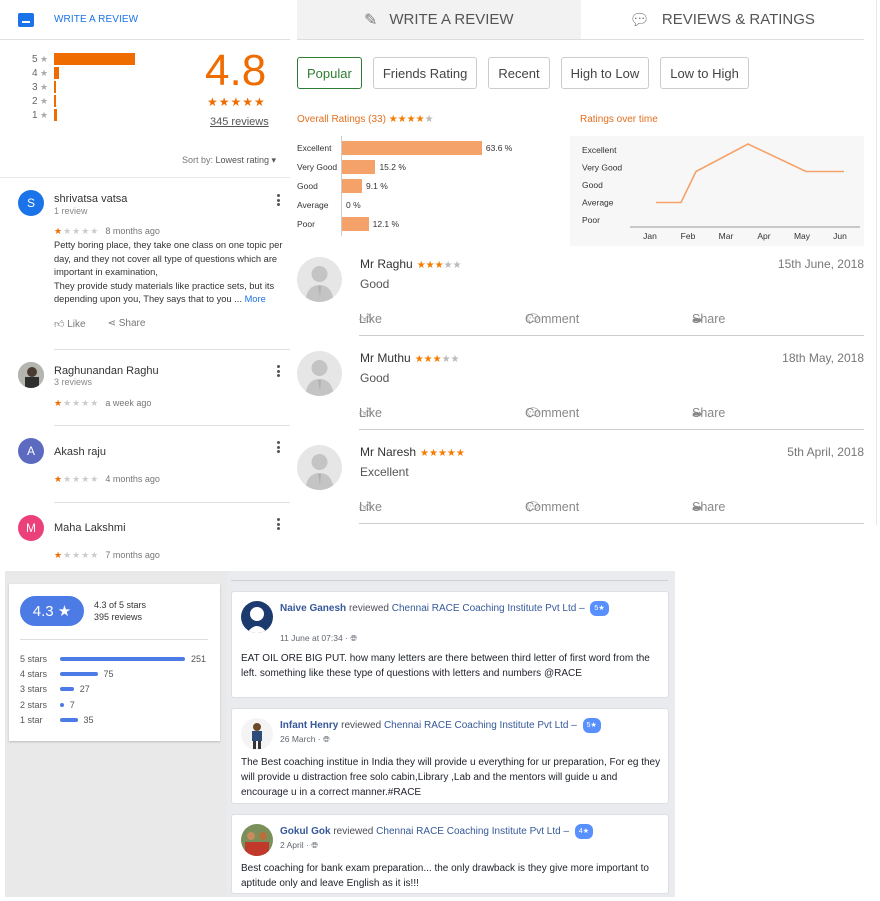 This screenshot has width=880, height=901. What do you see at coordinates (26, 19) in the screenshot?
I see `edit-icon` at bounding box center [26, 19].